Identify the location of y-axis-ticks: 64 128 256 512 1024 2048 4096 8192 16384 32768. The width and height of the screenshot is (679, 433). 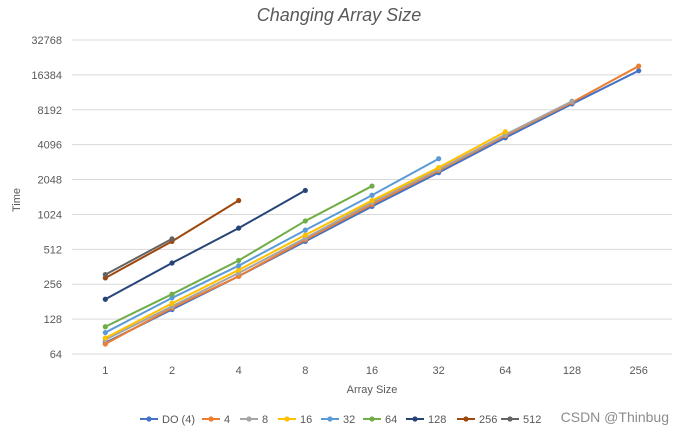
(46, 198).